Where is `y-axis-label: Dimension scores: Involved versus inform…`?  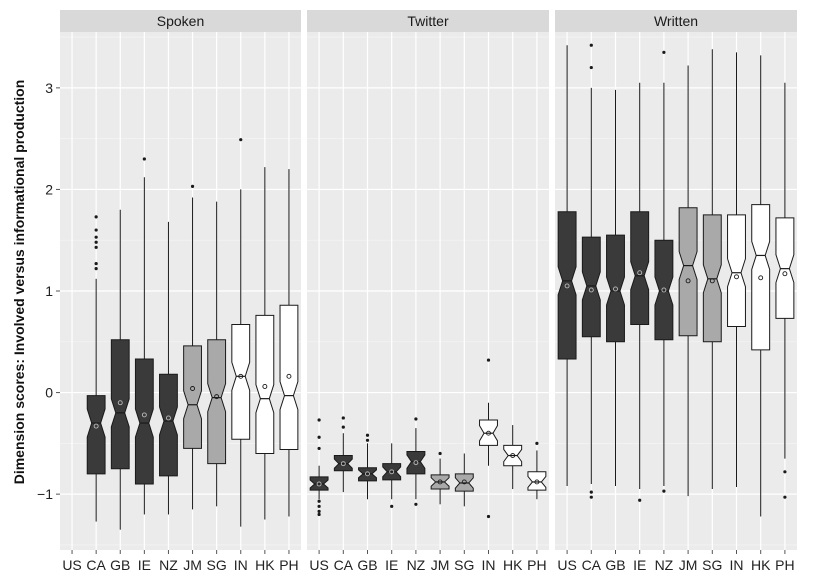
y-axis-label: Dimension scores: Involved versus inform… is located at coordinates (19, 282).